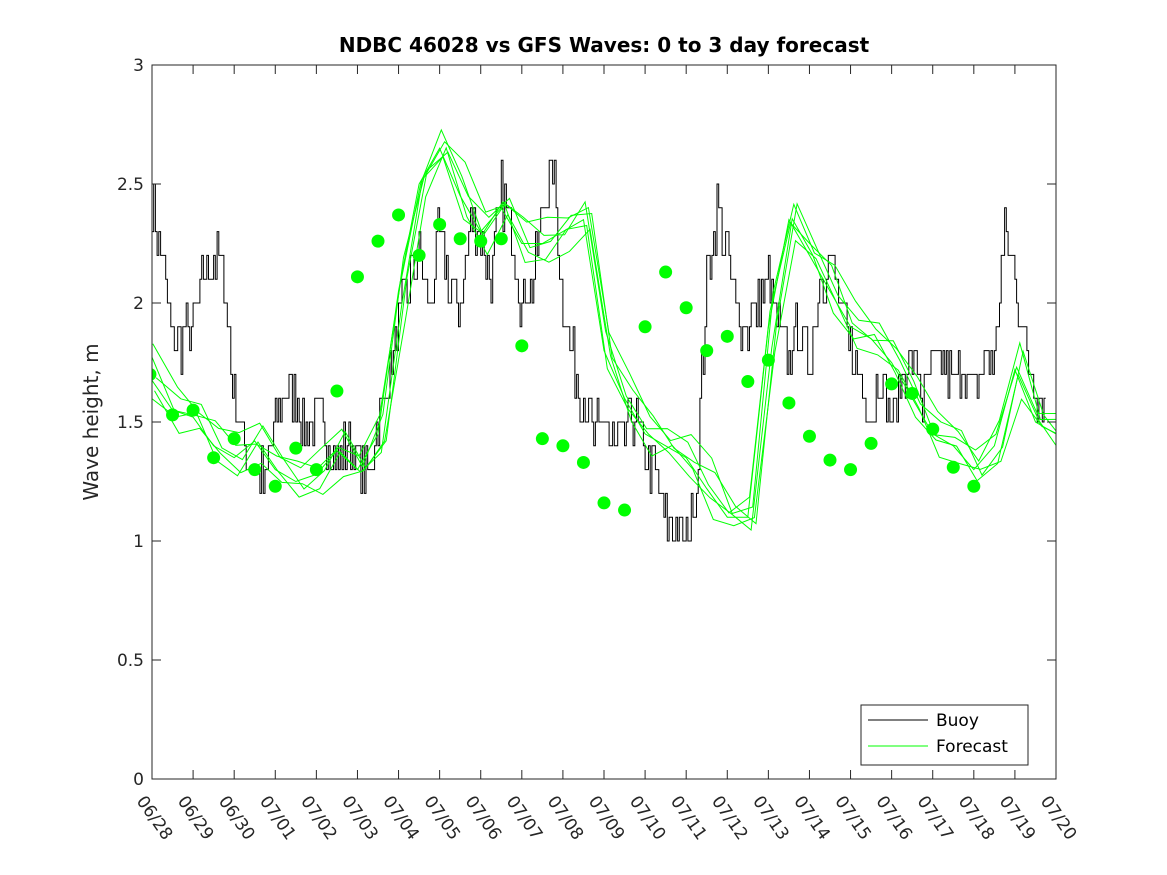 The height and width of the screenshot is (875, 1167). I want to click on x-tick-label: 07/14, so click(811, 818).